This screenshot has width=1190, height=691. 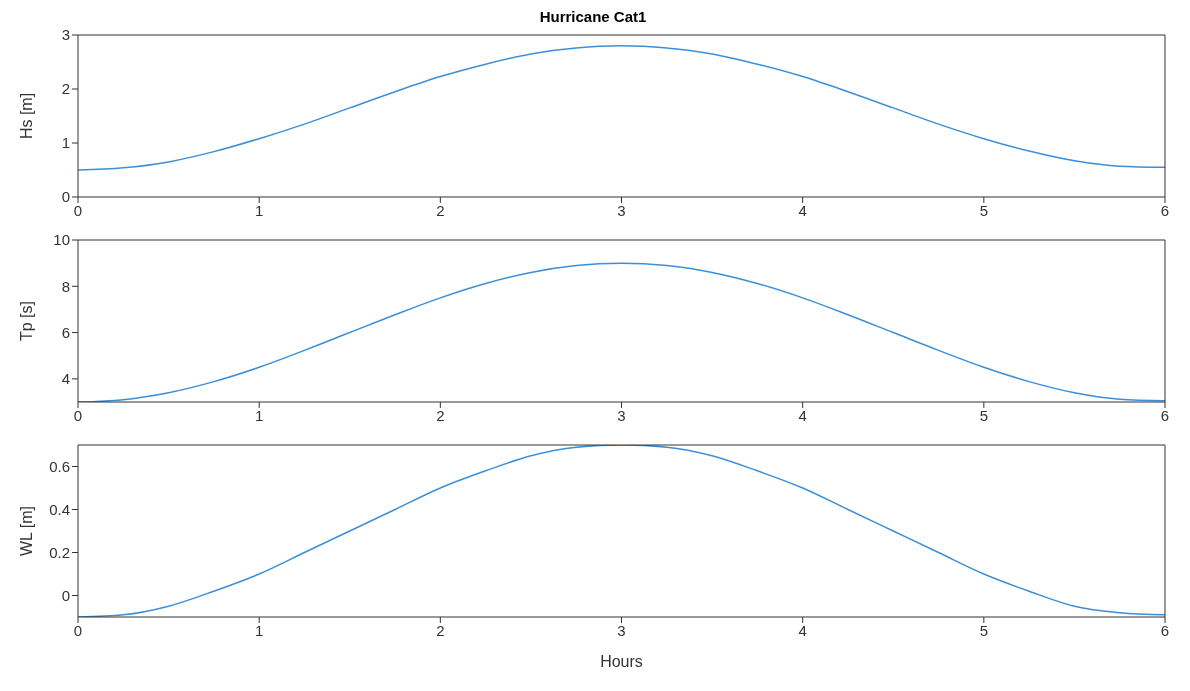 What do you see at coordinates (65, 143) in the screenshot?
I see `y-tick-label: 1` at bounding box center [65, 143].